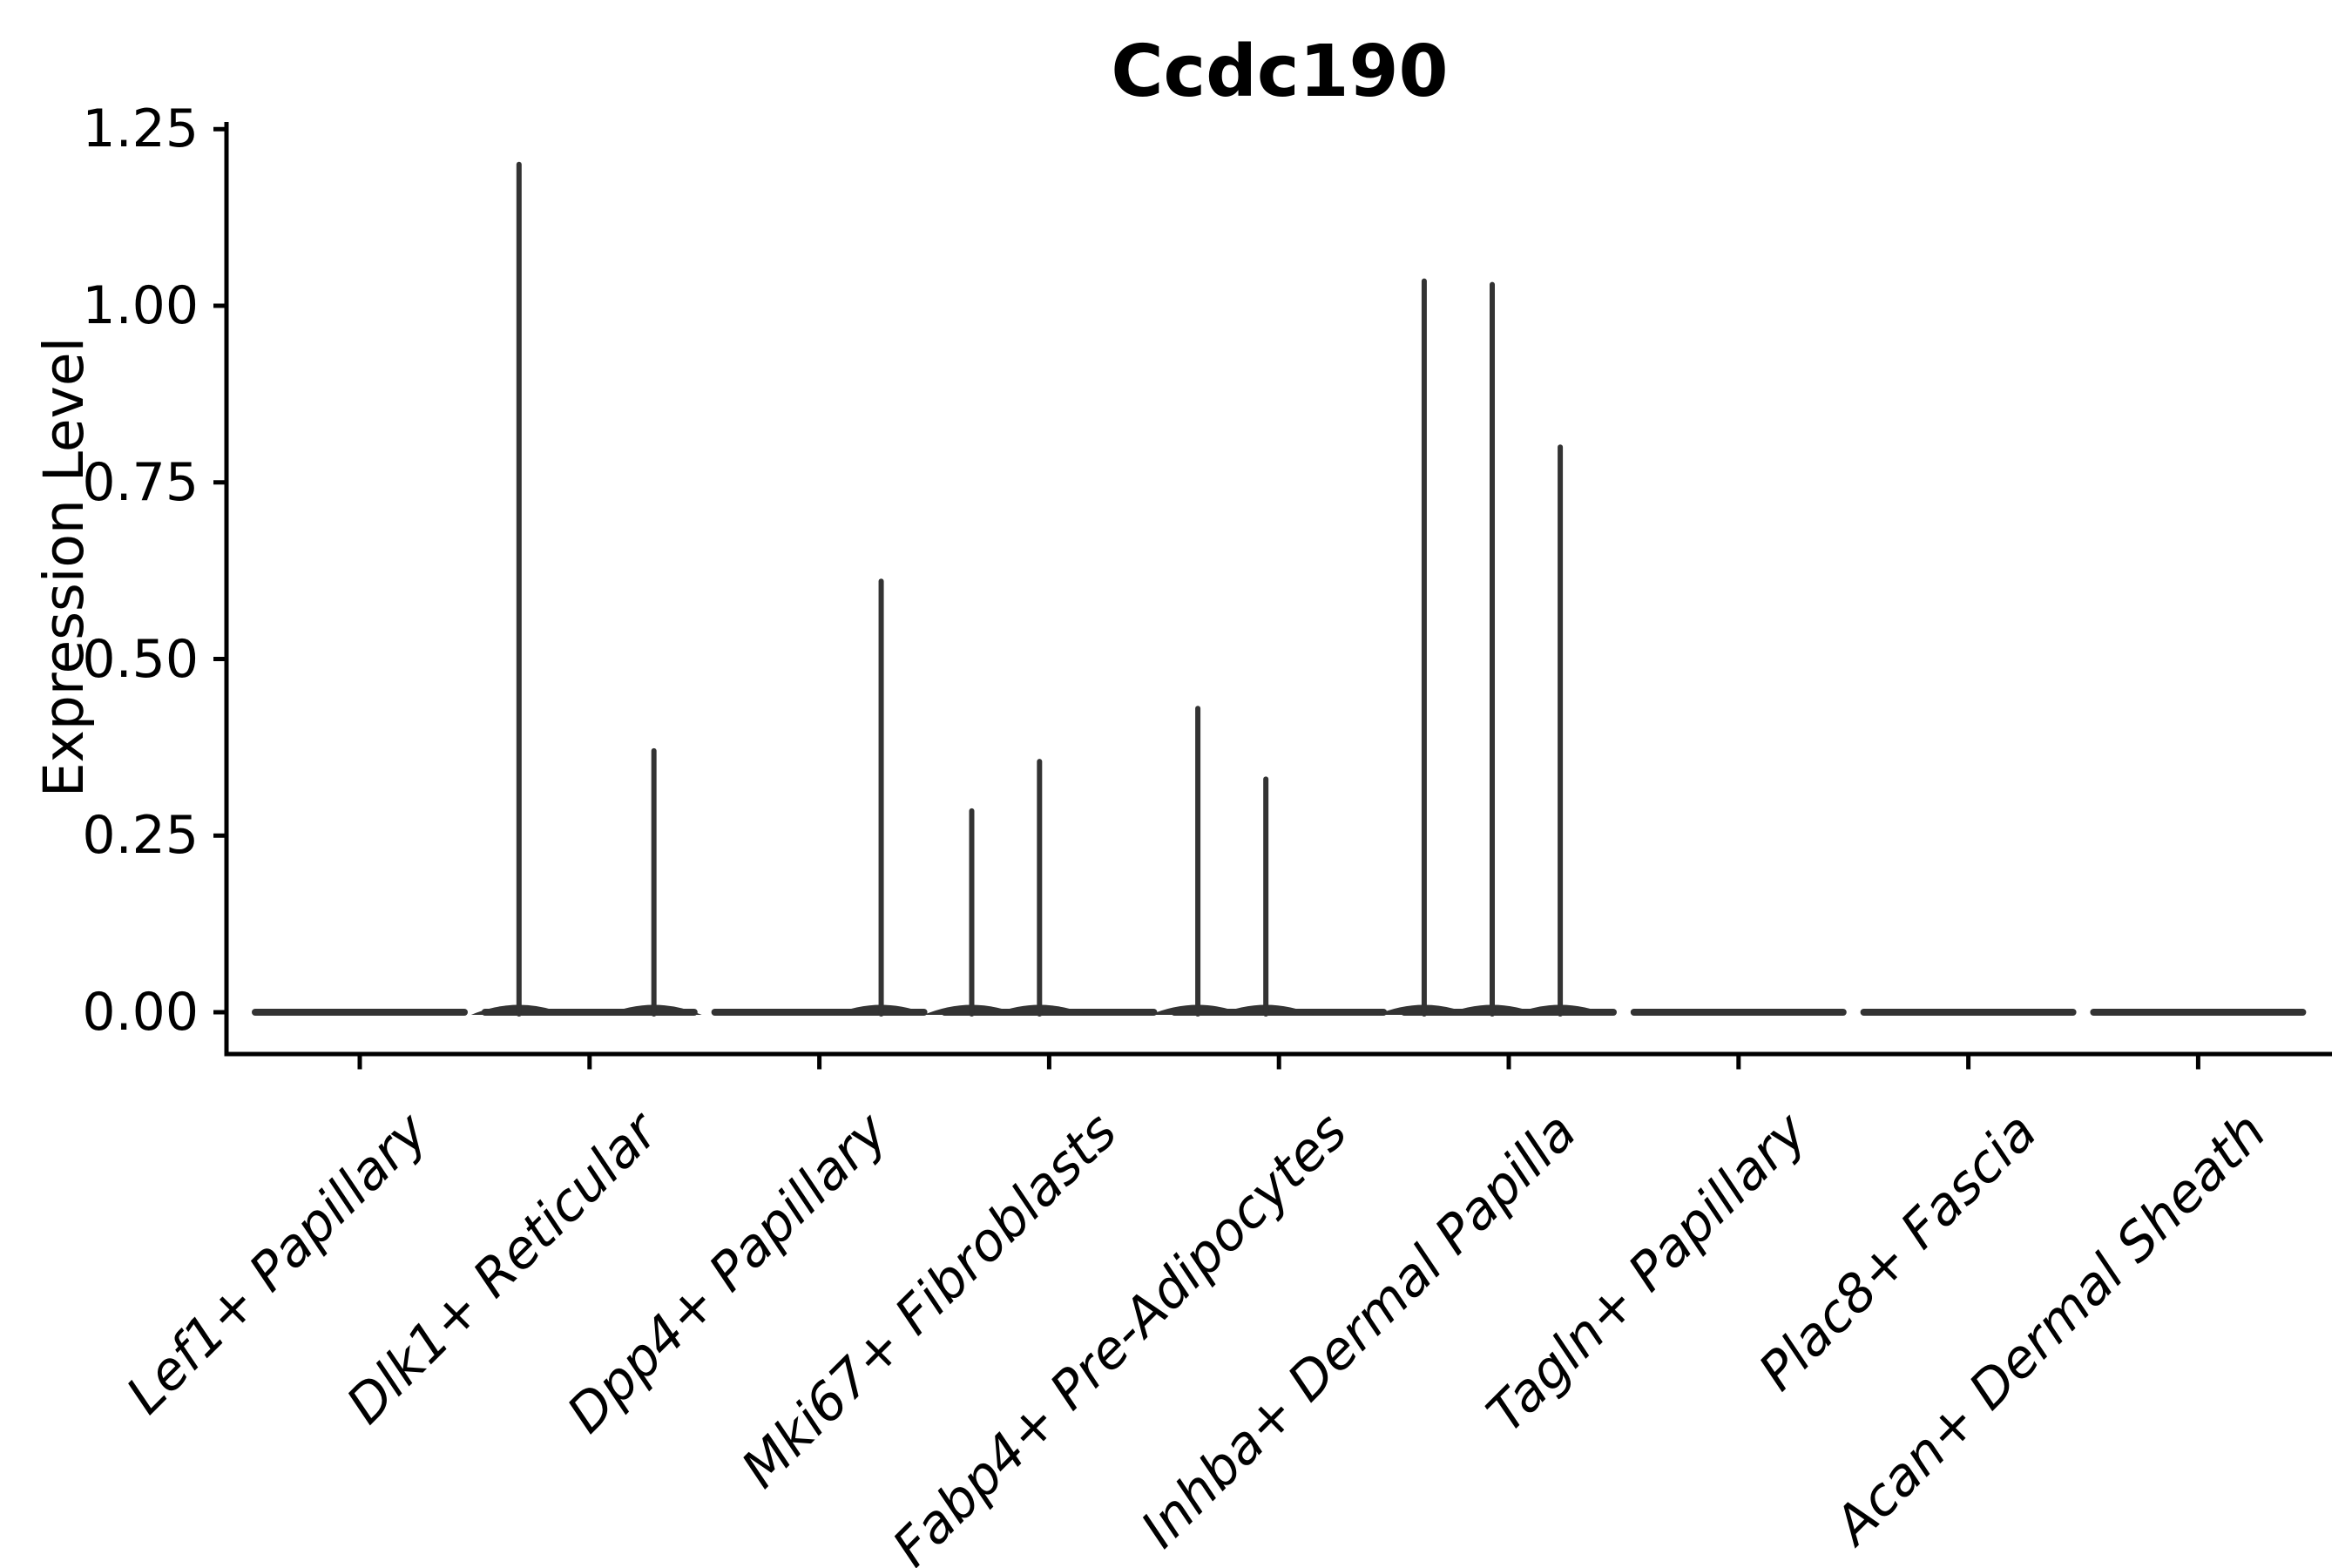 This screenshot has height=1568, width=2352. Describe the element at coordinates (140, 129) in the screenshot. I see `y-tick-label: 1.25` at that location.